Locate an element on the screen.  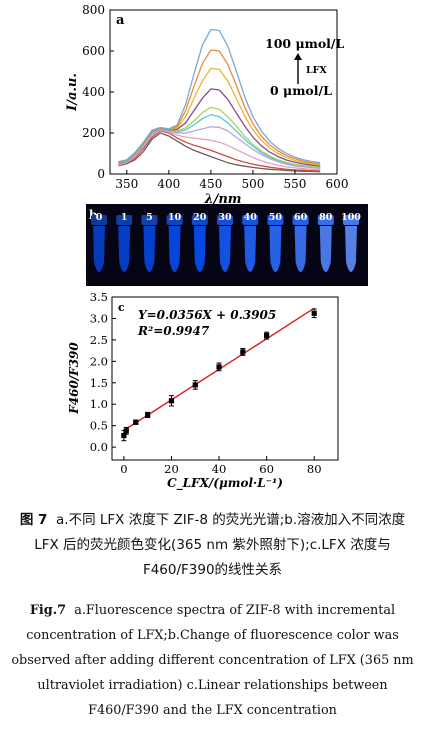
linear-y-tick-label: 1.0 is located at coordinates (99, 404).